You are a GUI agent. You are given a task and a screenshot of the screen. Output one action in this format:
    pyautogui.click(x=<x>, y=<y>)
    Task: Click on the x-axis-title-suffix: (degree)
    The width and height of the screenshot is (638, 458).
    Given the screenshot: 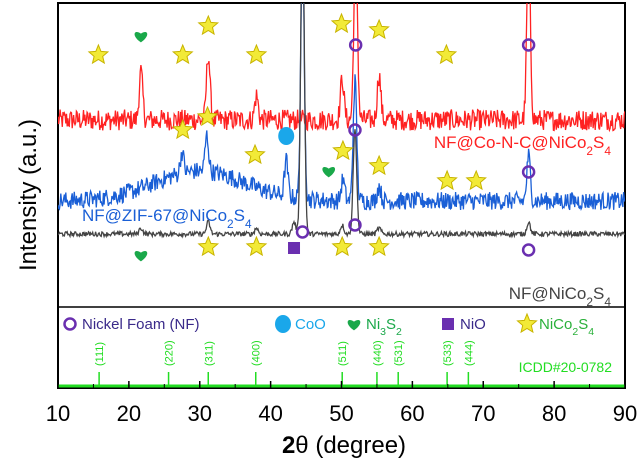 What is the action you would take?
    pyautogui.click(x=357, y=445)
    